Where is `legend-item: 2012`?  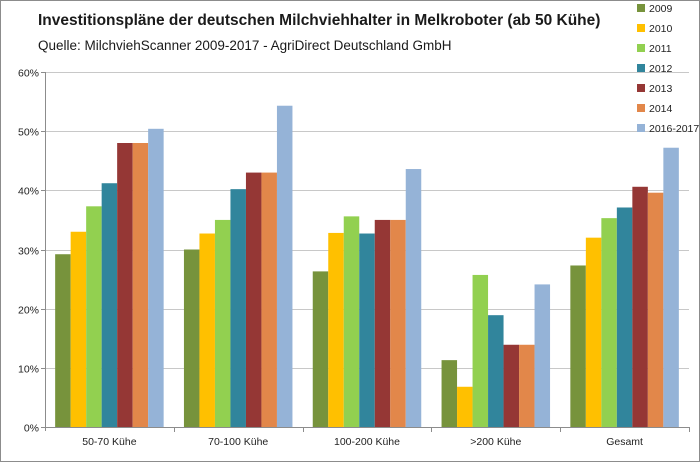
legend-item: 2012 is located at coordinates (655, 69).